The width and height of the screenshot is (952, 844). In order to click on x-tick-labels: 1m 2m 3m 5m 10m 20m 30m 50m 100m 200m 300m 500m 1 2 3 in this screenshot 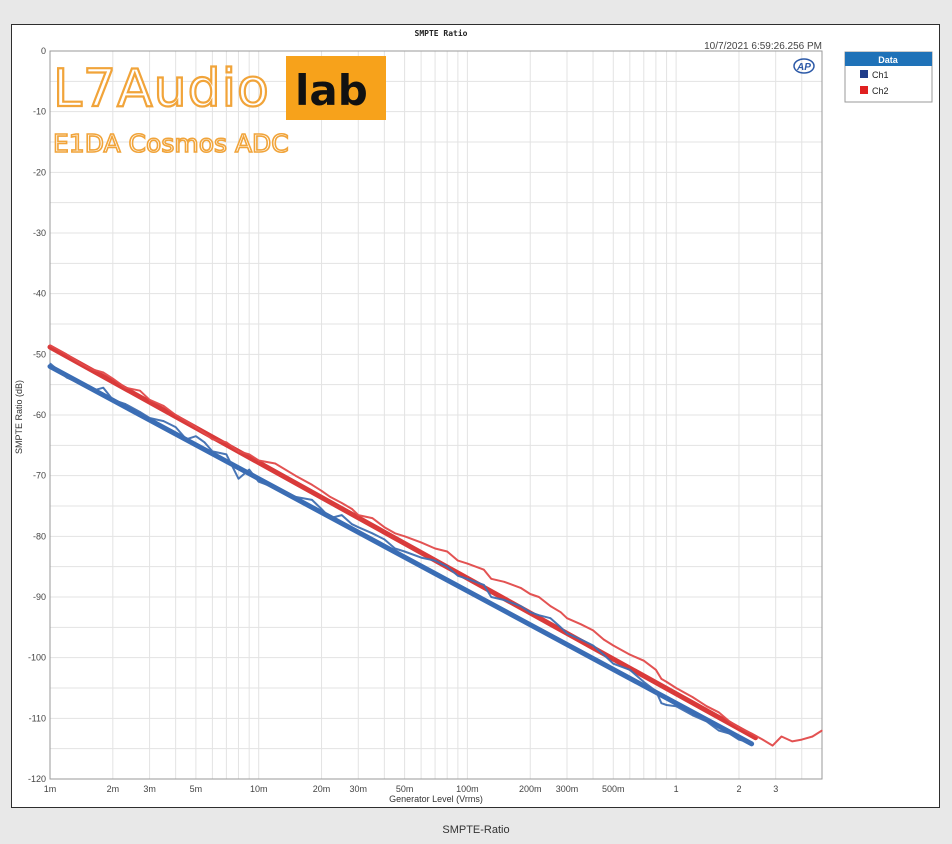, I will do `click(411, 789)`.